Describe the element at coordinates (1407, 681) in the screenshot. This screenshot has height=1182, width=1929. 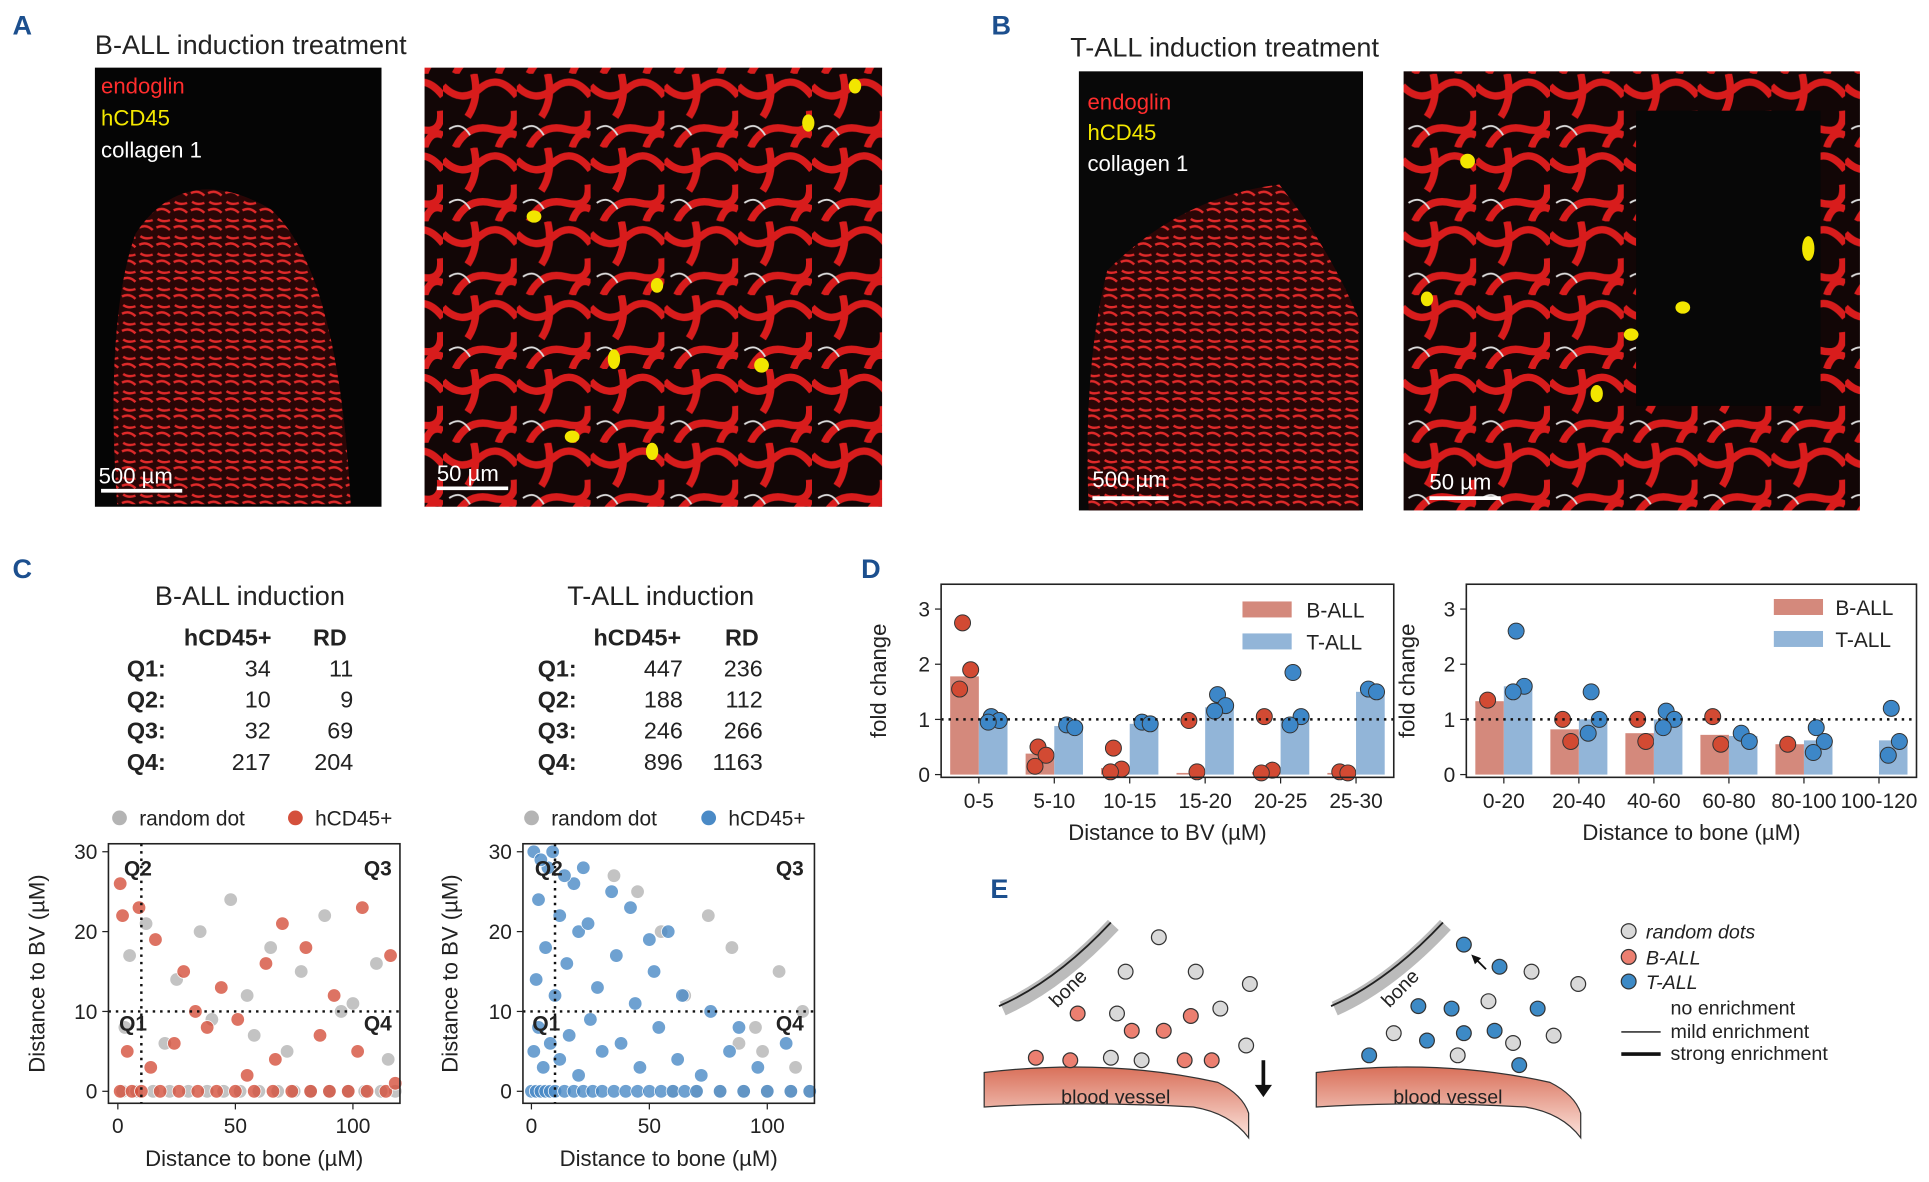
I see `y-axis-label: fold change` at that location.